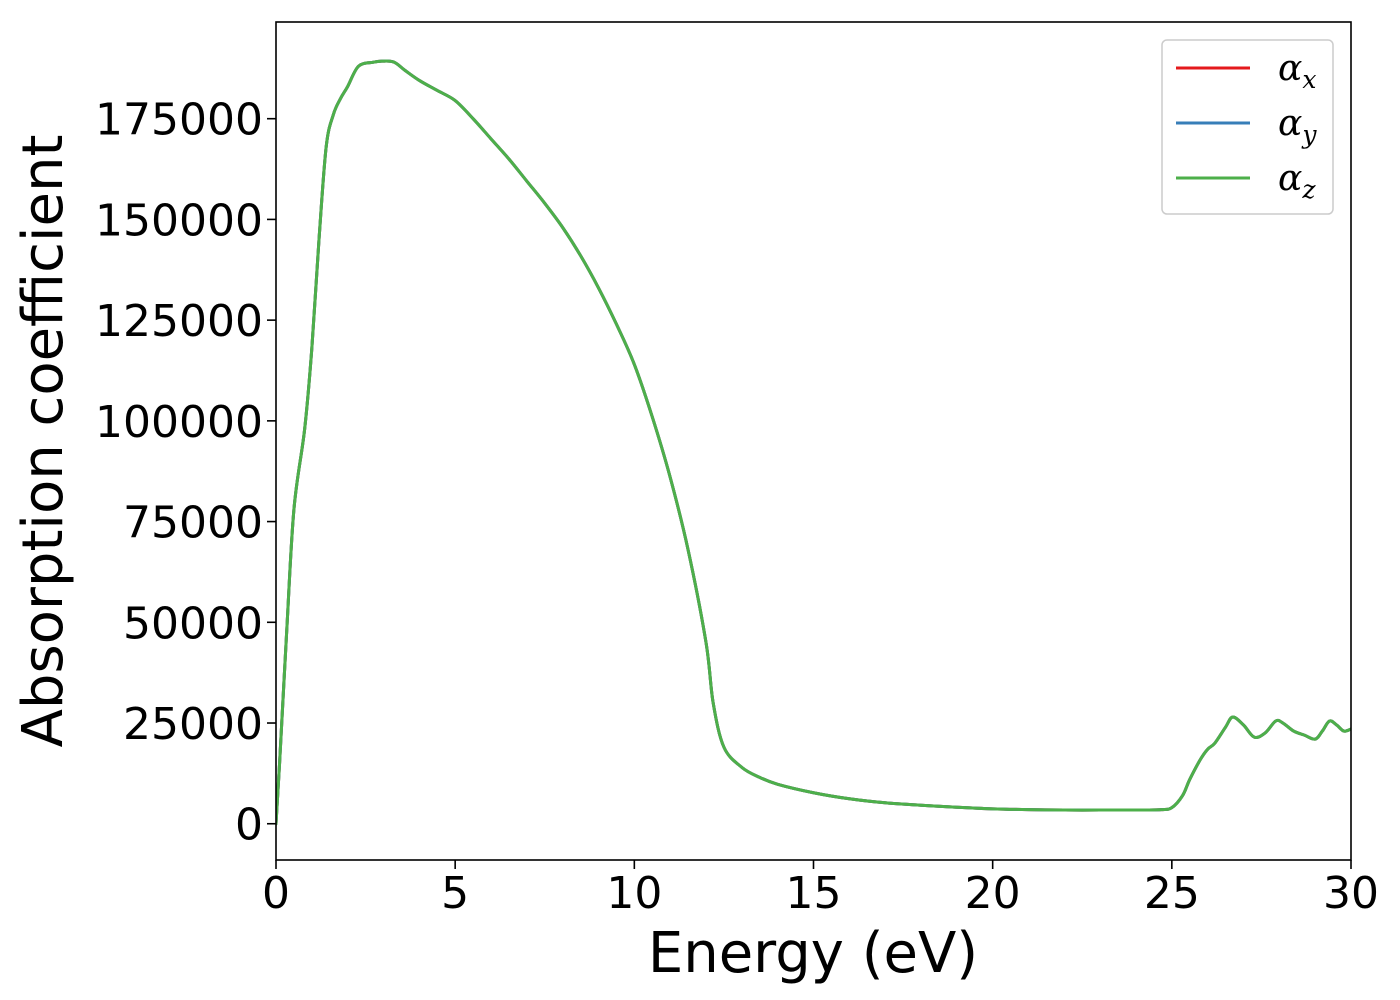 Image resolution: width=1400 pixels, height=1000 pixels. What do you see at coordinates (1297, 71) in the screenshot?
I see `legend-label-x: αx` at bounding box center [1297, 71].